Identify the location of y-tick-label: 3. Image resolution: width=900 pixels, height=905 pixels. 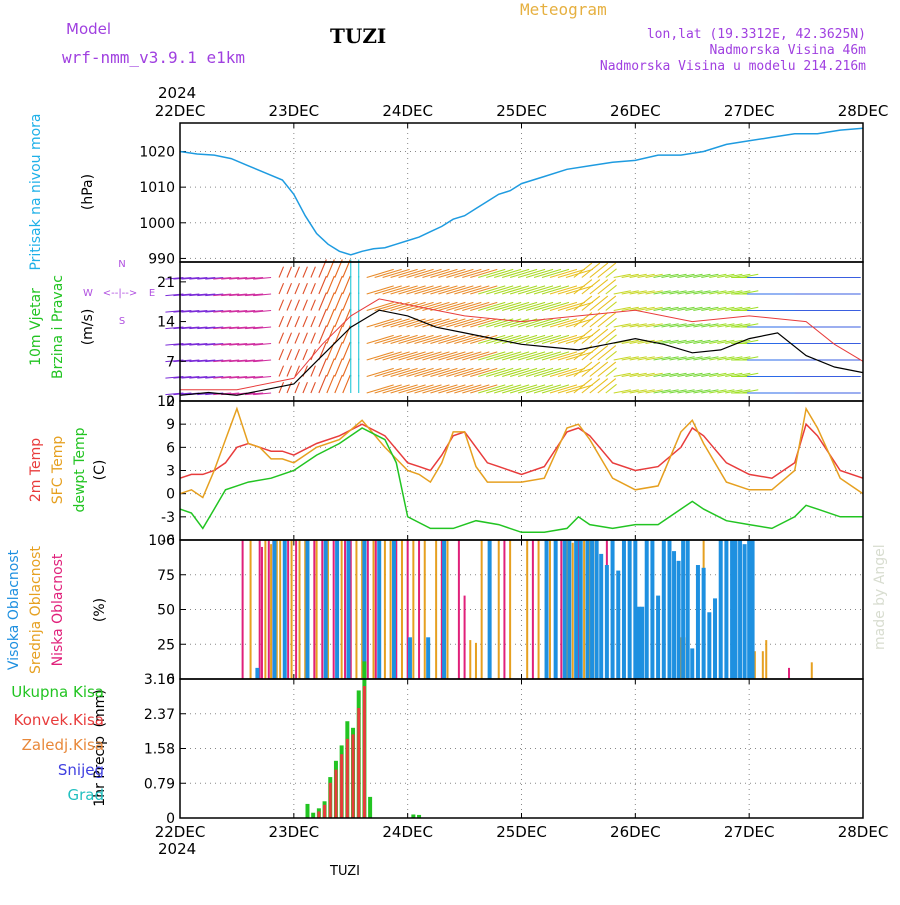
(170, 472).